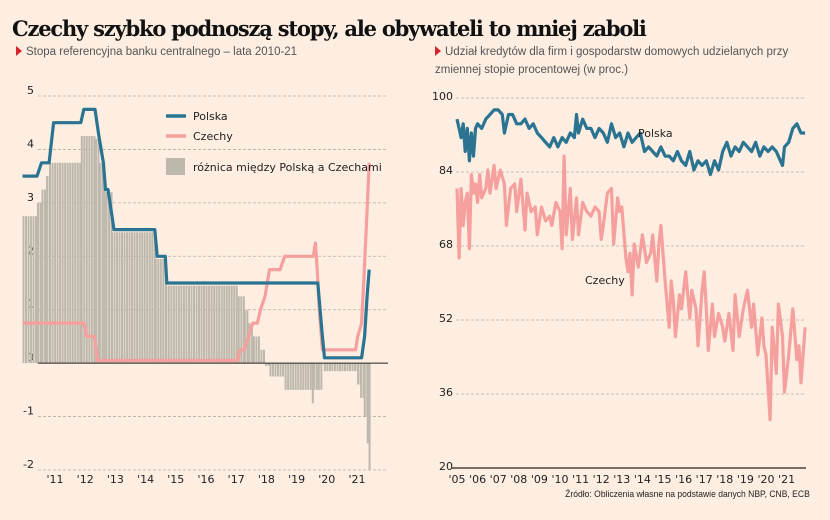 The image size is (830, 520). What do you see at coordinates (19, 51) in the screenshot?
I see `marker-triangle-icon` at bounding box center [19, 51].